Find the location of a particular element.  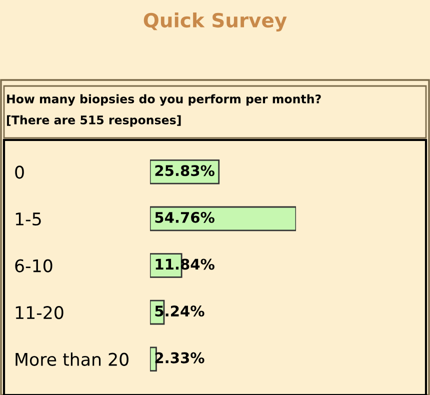

y-tick-label: 0 is located at coordinates (19, 172).